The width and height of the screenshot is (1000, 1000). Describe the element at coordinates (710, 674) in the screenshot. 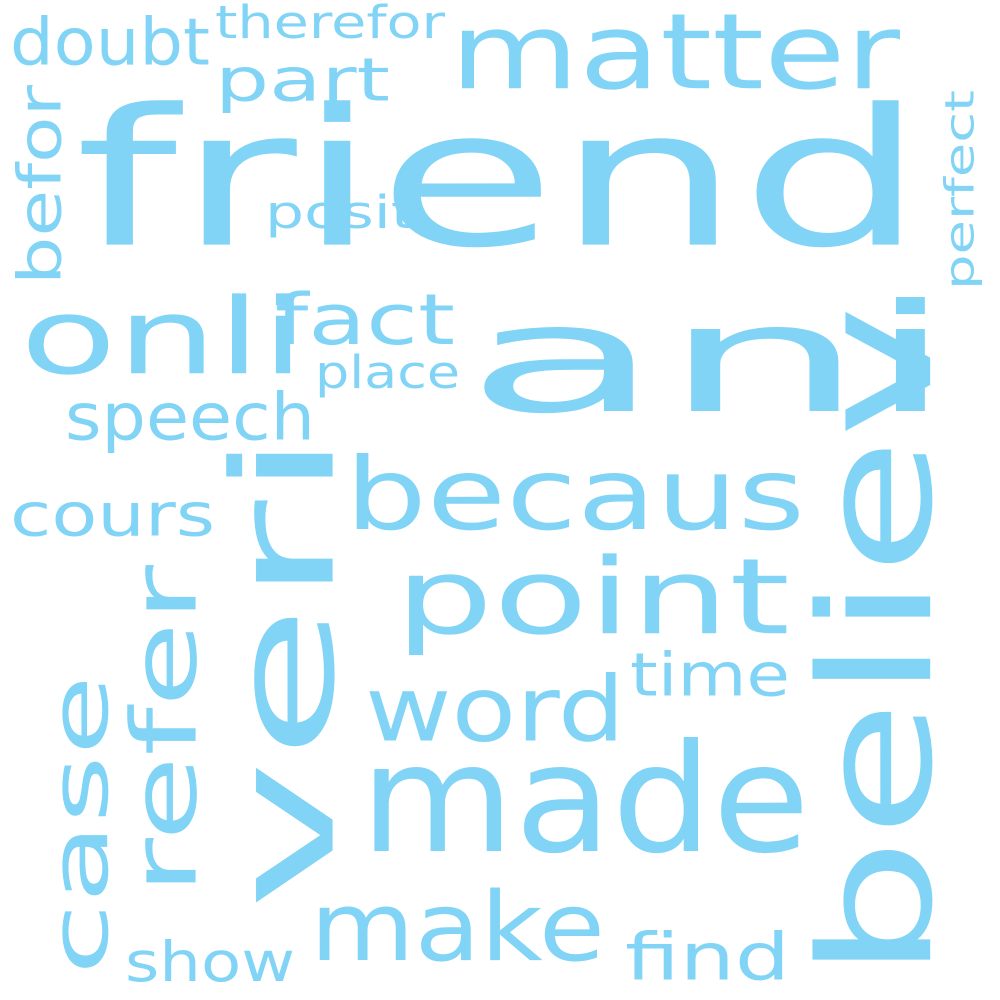

I see `word-time: time` at that location.